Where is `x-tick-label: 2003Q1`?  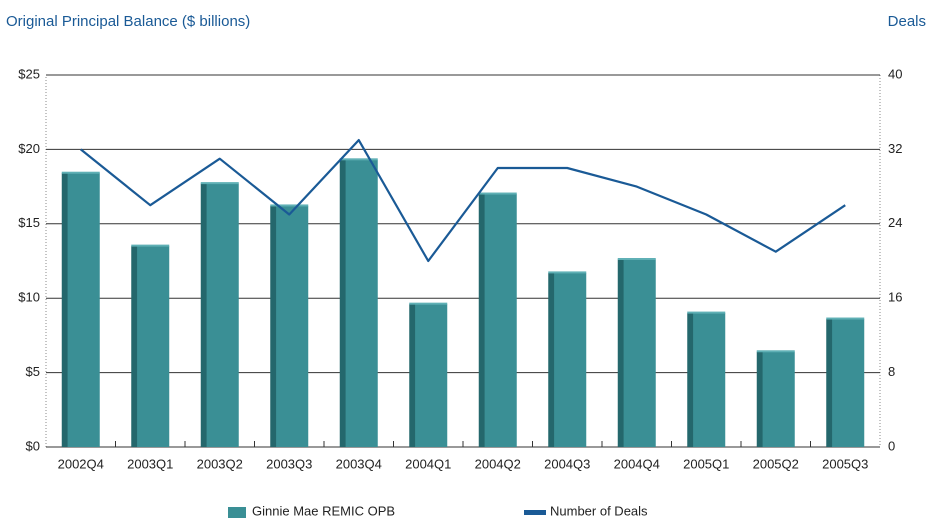 x-tick-label: 2003Q1 is located at coordinates (150, 463).